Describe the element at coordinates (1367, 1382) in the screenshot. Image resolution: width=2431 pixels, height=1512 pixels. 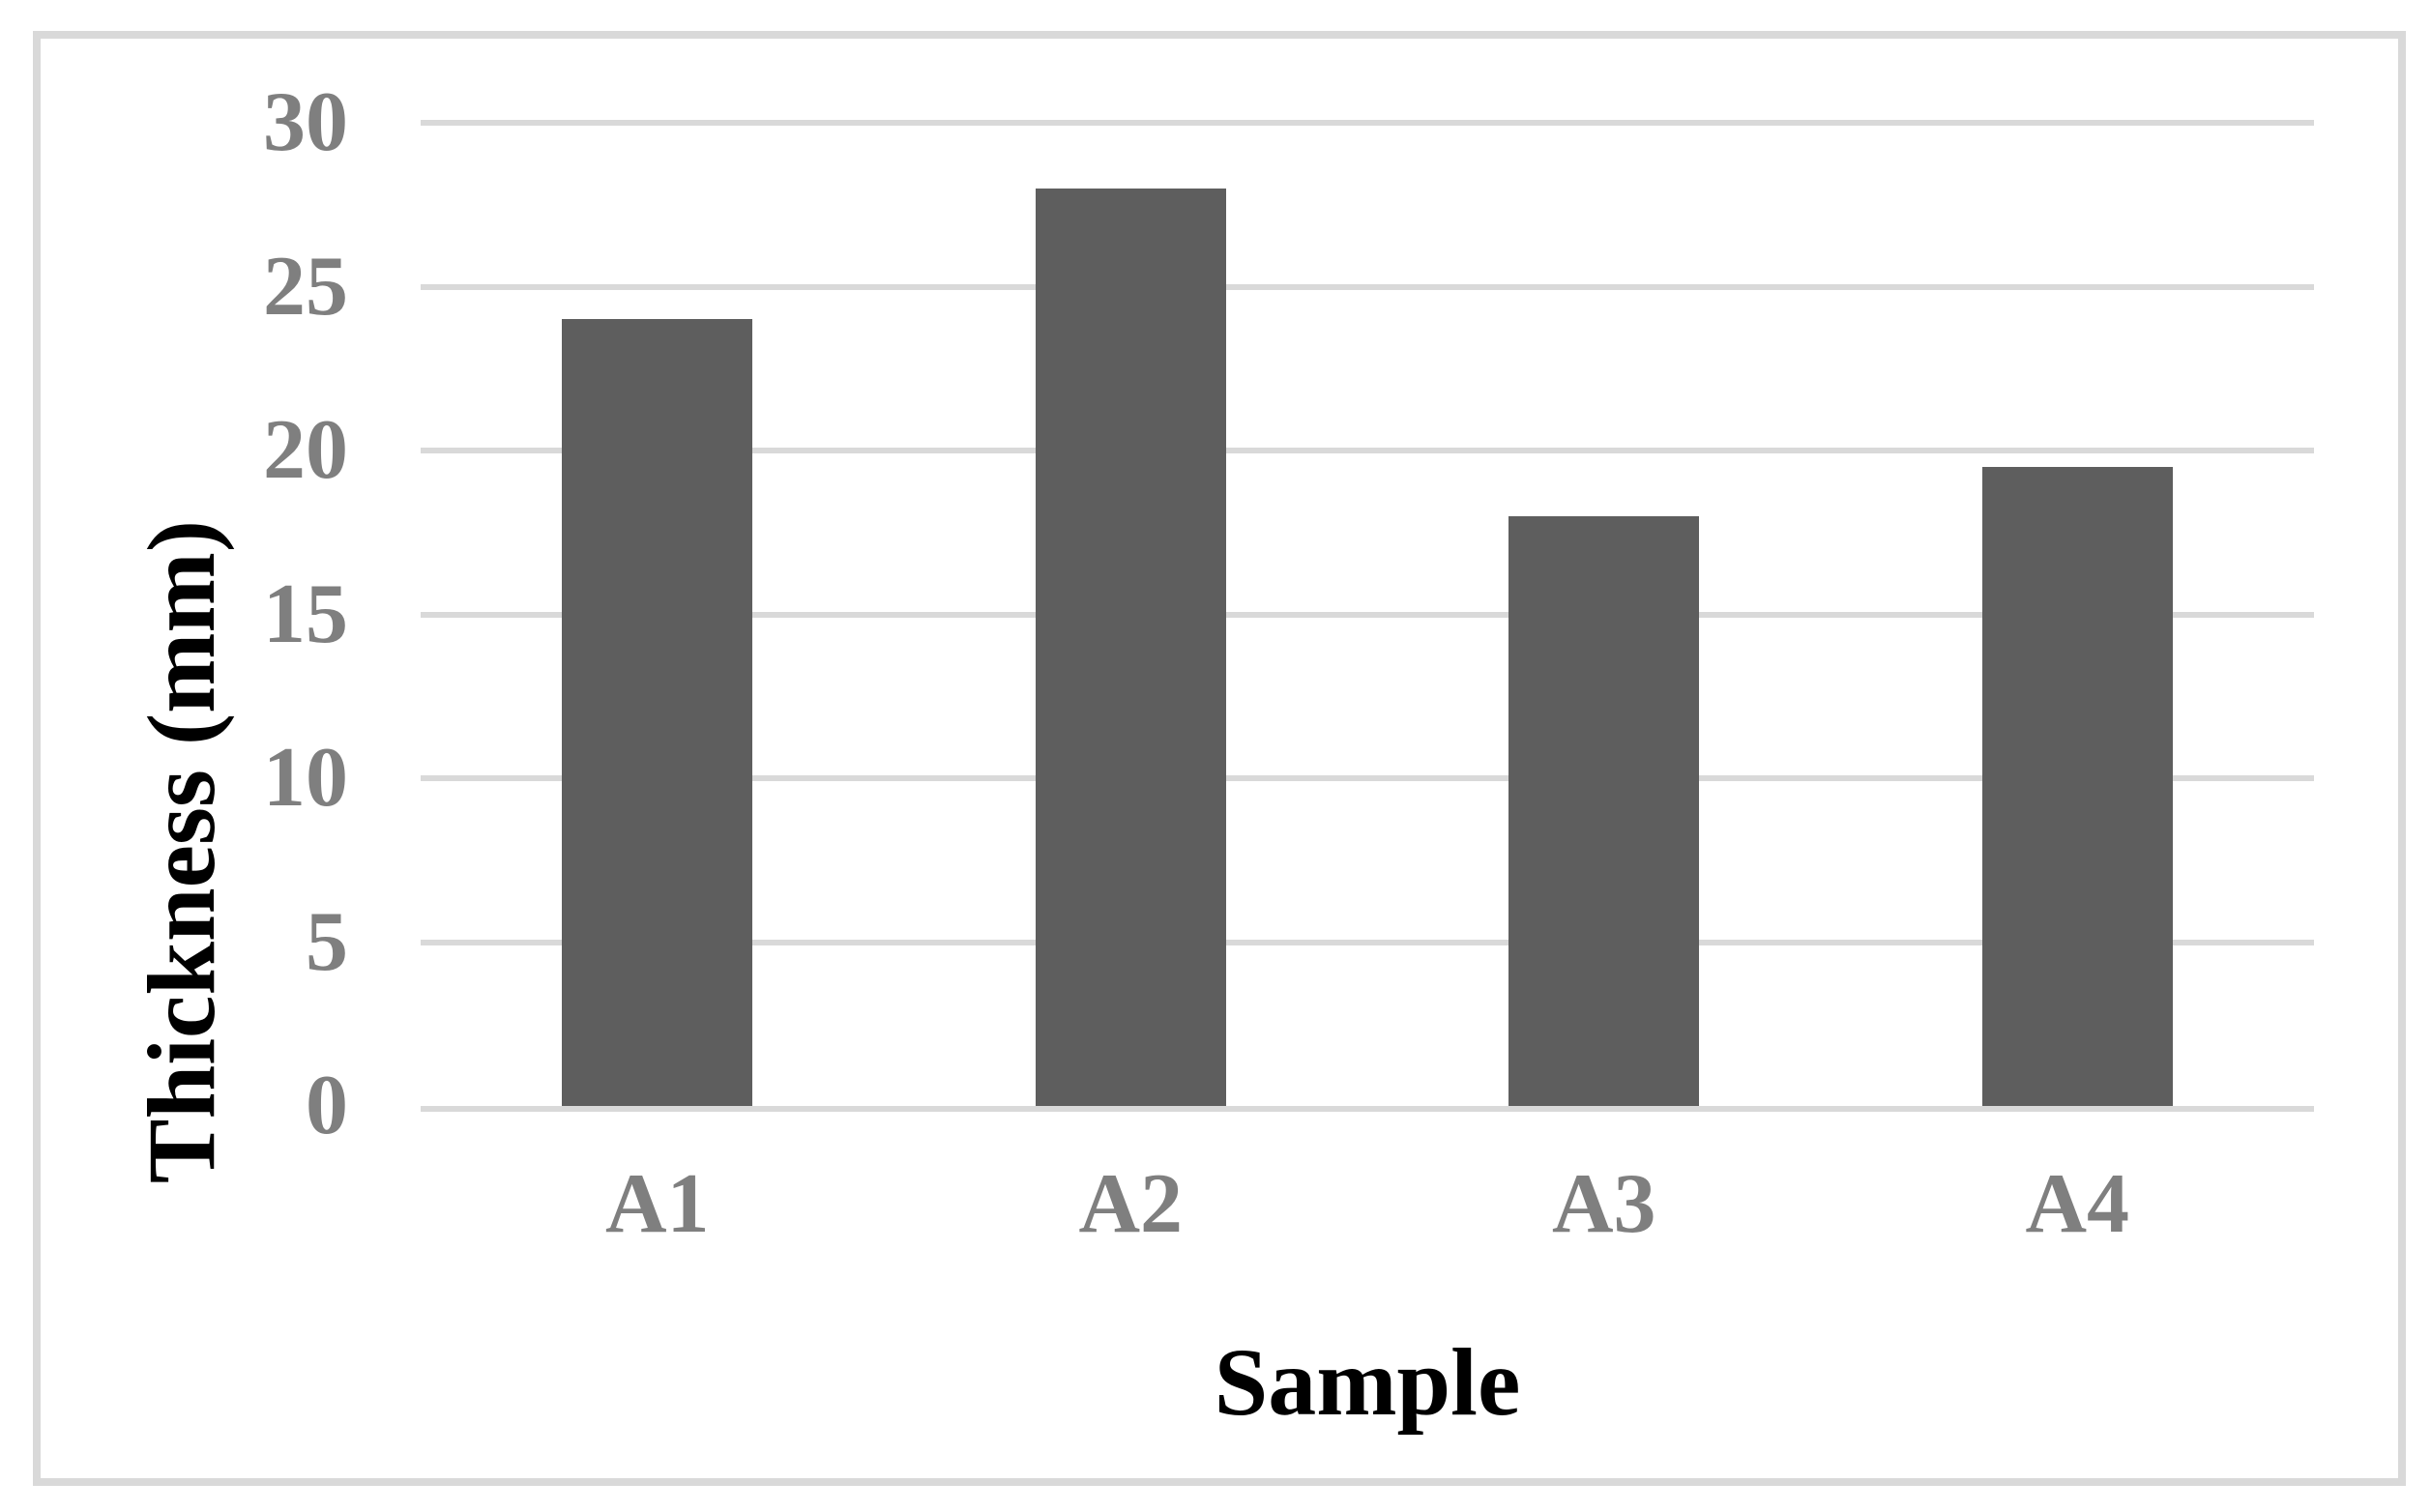
I see `x-axis-title: Sample` at that location.